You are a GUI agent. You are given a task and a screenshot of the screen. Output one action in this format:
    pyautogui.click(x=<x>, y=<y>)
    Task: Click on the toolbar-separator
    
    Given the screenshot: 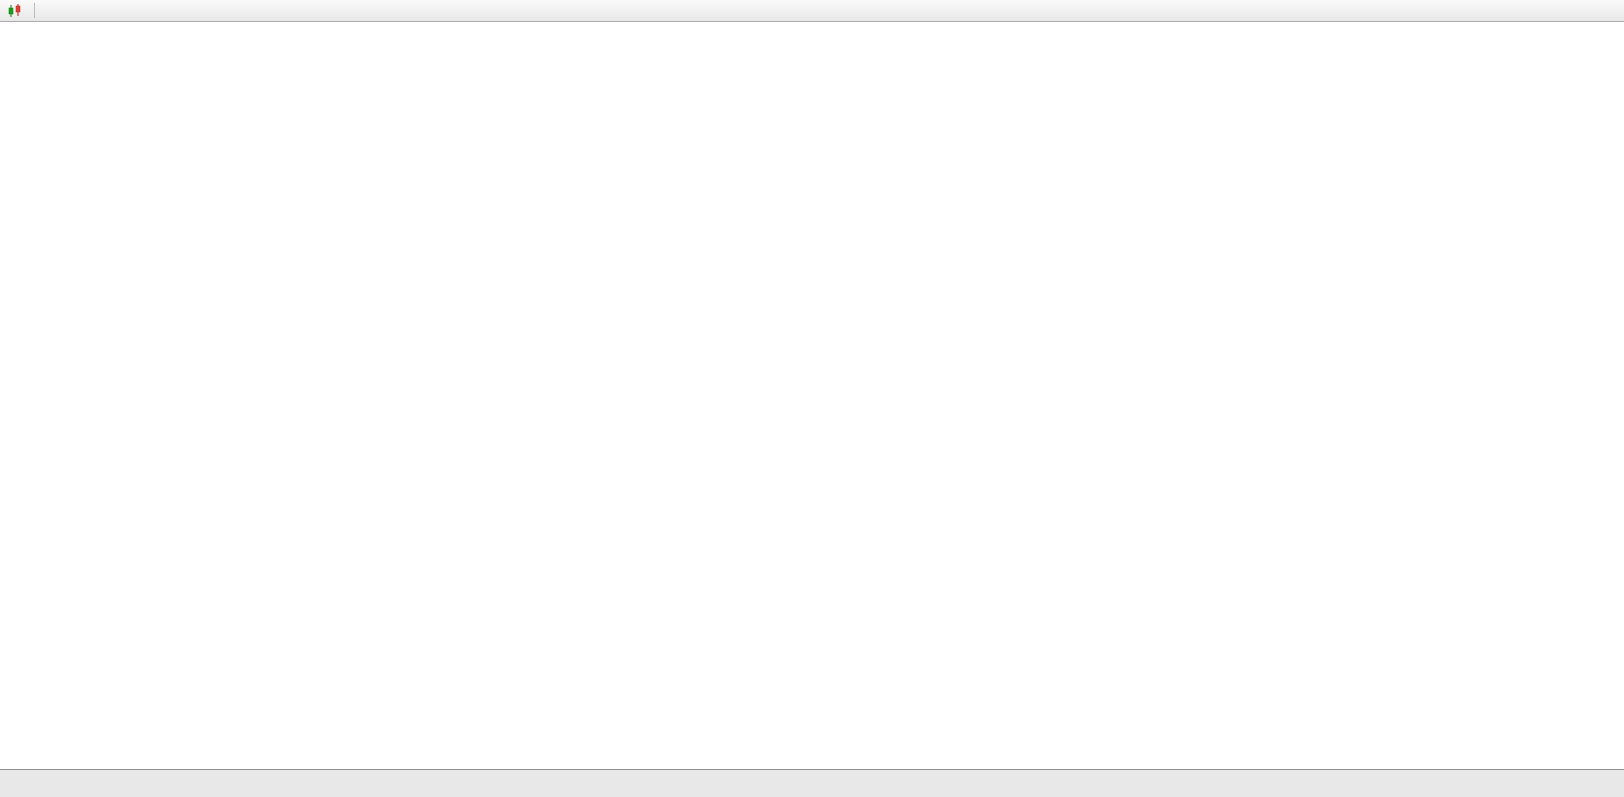 What is the action you would take?
    pyautogui.click(x=34, y=10)
    